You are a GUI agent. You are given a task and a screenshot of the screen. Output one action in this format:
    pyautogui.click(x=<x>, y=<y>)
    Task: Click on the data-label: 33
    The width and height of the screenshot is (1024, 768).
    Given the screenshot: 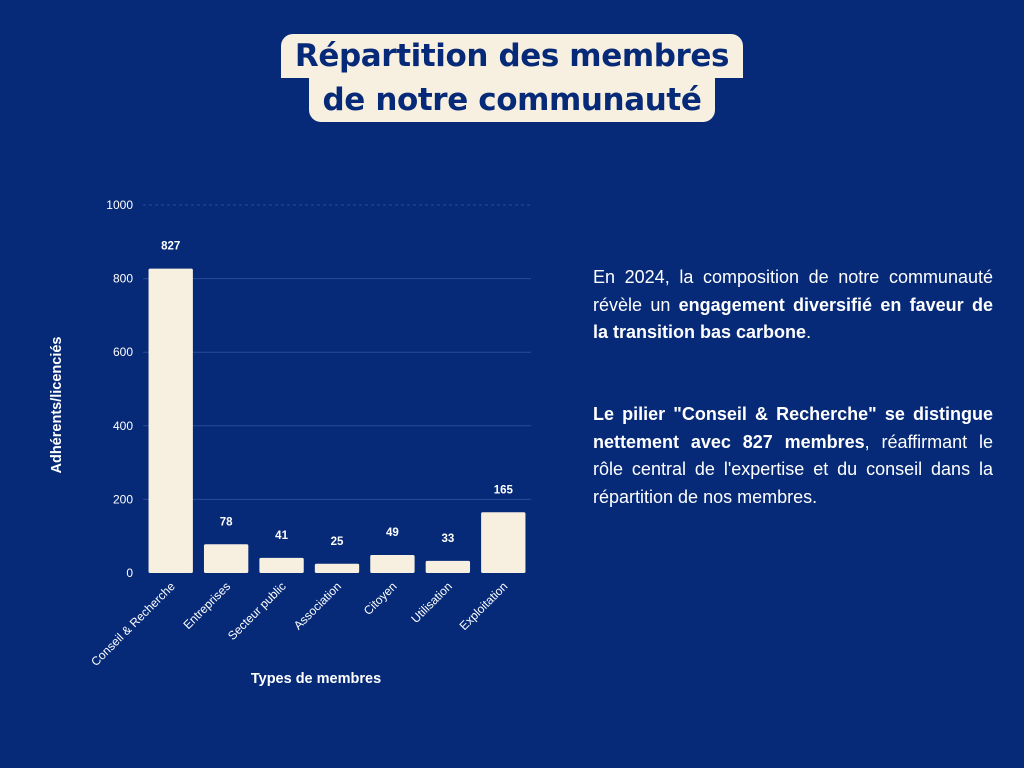 What is the action you would take?
    pyautogui.click(x=447, y=539)
    